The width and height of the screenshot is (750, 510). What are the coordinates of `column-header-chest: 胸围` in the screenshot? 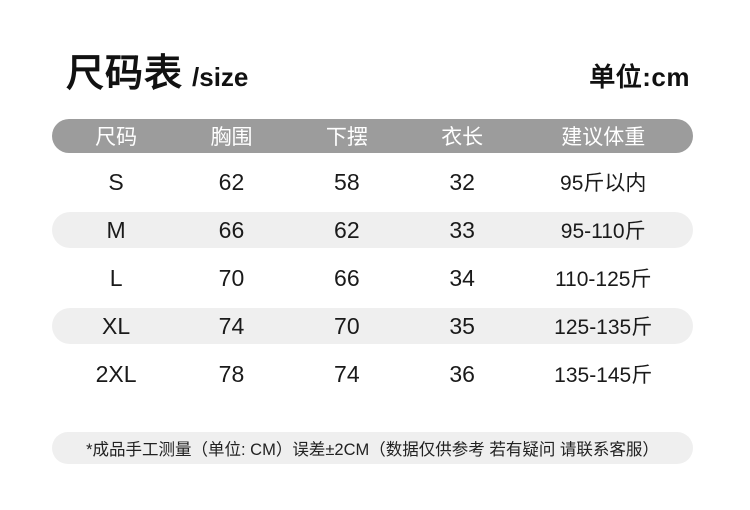 It's located at (231, 137).